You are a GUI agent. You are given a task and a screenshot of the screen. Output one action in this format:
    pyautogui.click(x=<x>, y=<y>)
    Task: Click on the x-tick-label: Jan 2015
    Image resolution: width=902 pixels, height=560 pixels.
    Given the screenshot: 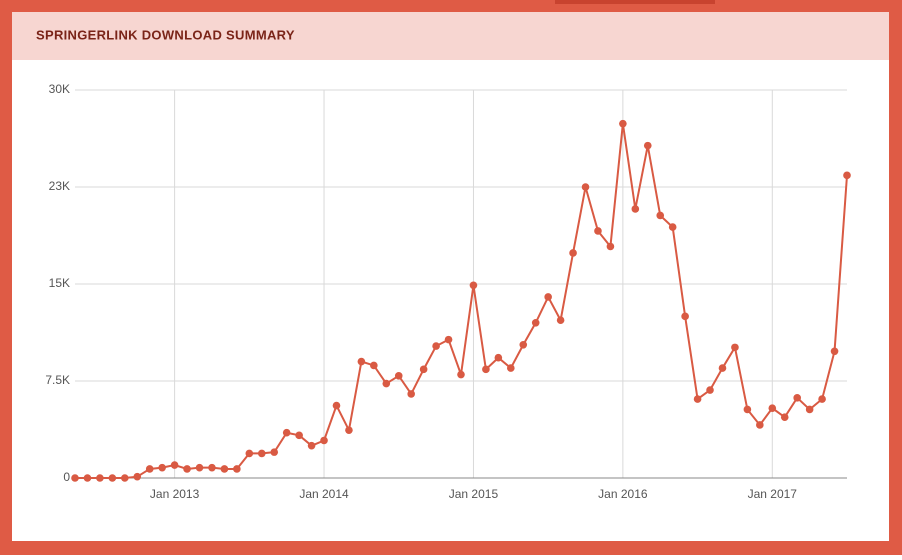 What is the action you would take?
    pyautogui.click(x=474, y=494)
    